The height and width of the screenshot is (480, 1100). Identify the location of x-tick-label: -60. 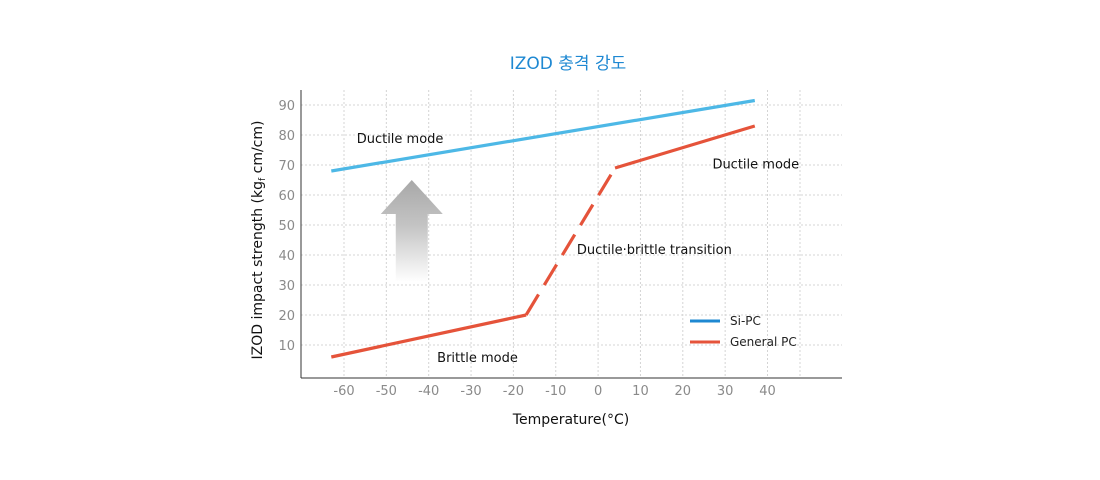
(343, 391).